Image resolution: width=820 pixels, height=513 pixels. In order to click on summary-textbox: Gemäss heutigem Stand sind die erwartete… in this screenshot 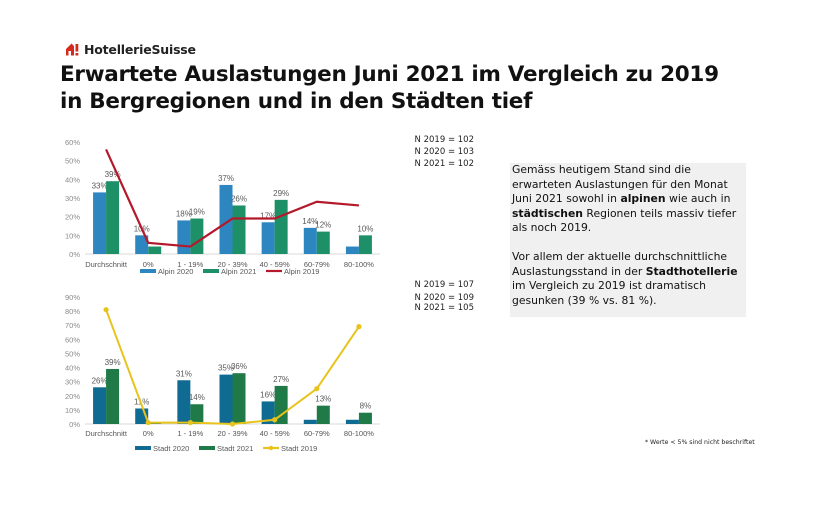, I will do `click(628, 240)`.